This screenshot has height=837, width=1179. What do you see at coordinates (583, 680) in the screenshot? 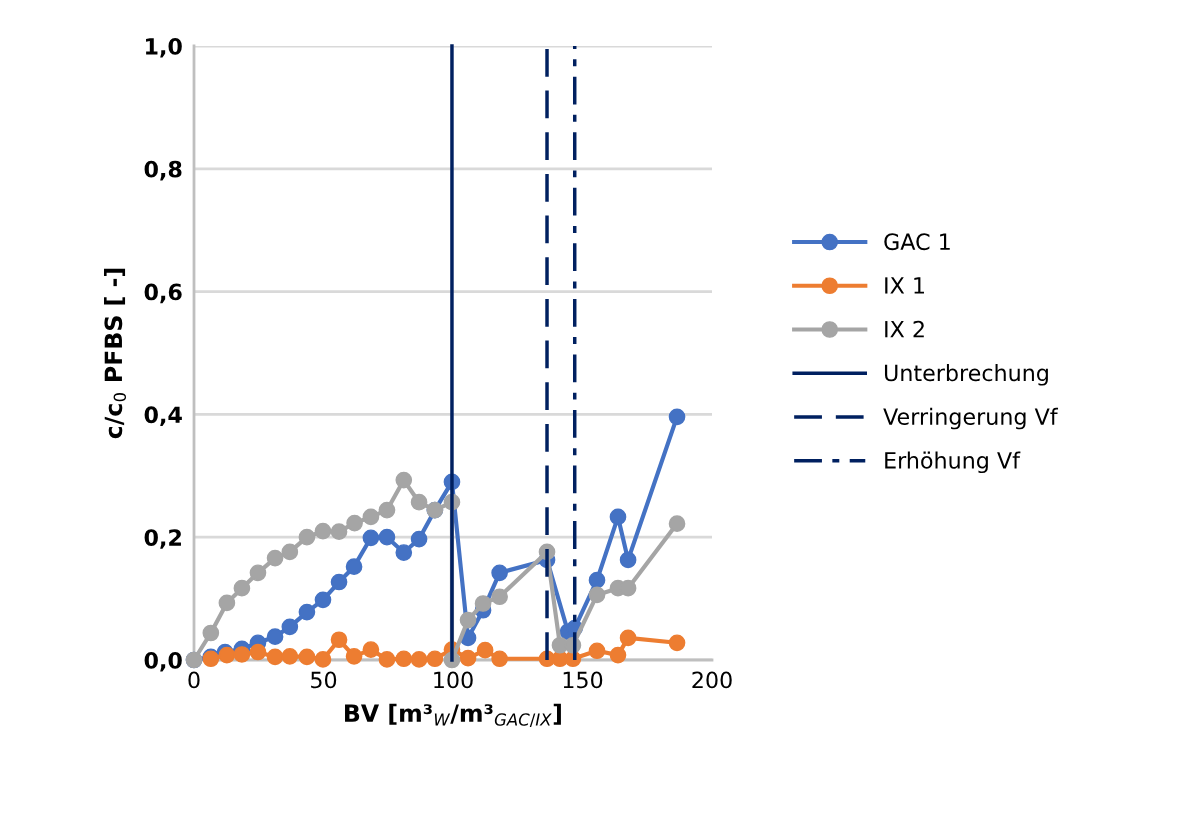
I see `x-tick-label: 150` at bounding box center [583, 680].